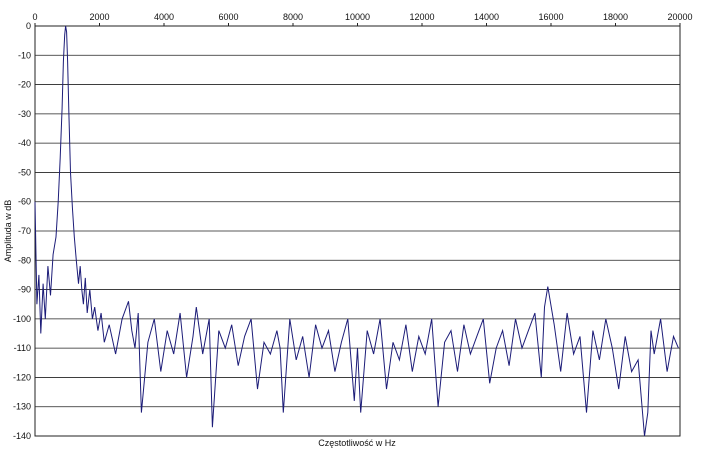  Describe the element at coordinates (22, 377) in the screenshot. I see `y-tick-label: -120` at that location.